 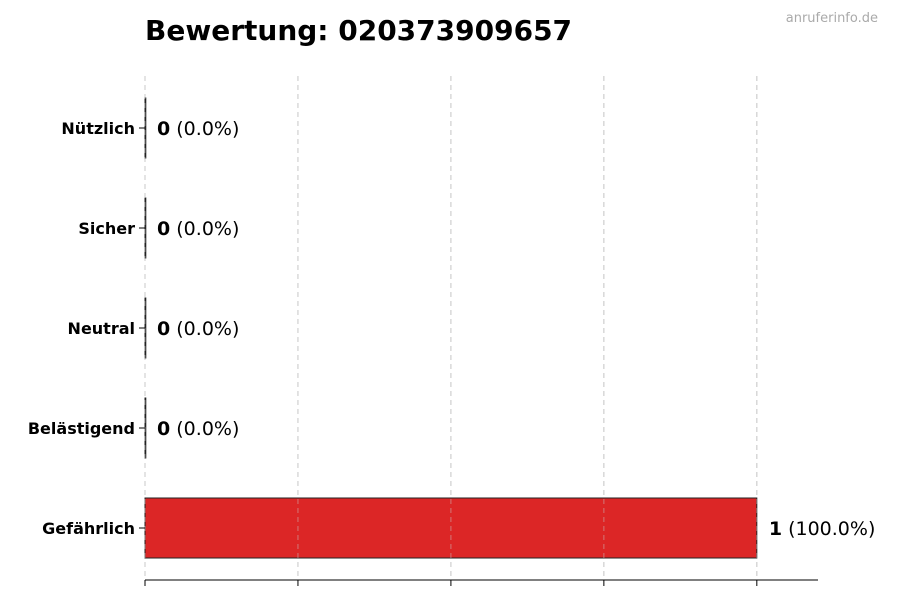 What do you see at coordinates (358, 30) in the screenshot?
I see `chart-title: Bewertung: 020373909657` at bounding box center [358, 30].